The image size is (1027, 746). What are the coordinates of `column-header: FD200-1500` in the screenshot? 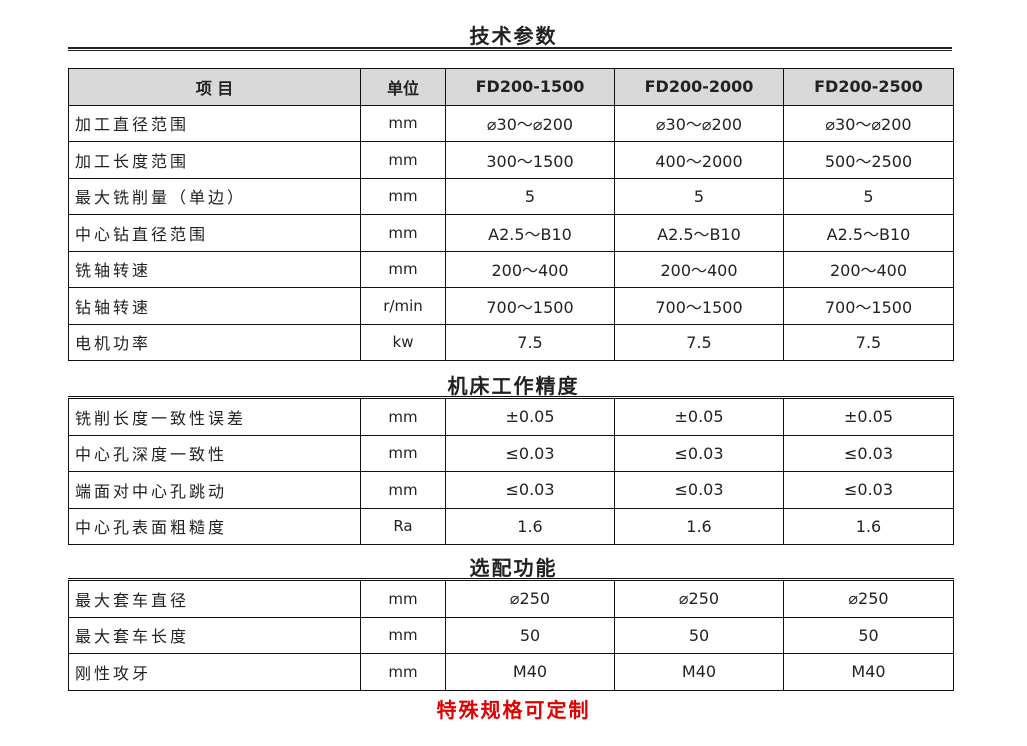 It's located at (530, 87).